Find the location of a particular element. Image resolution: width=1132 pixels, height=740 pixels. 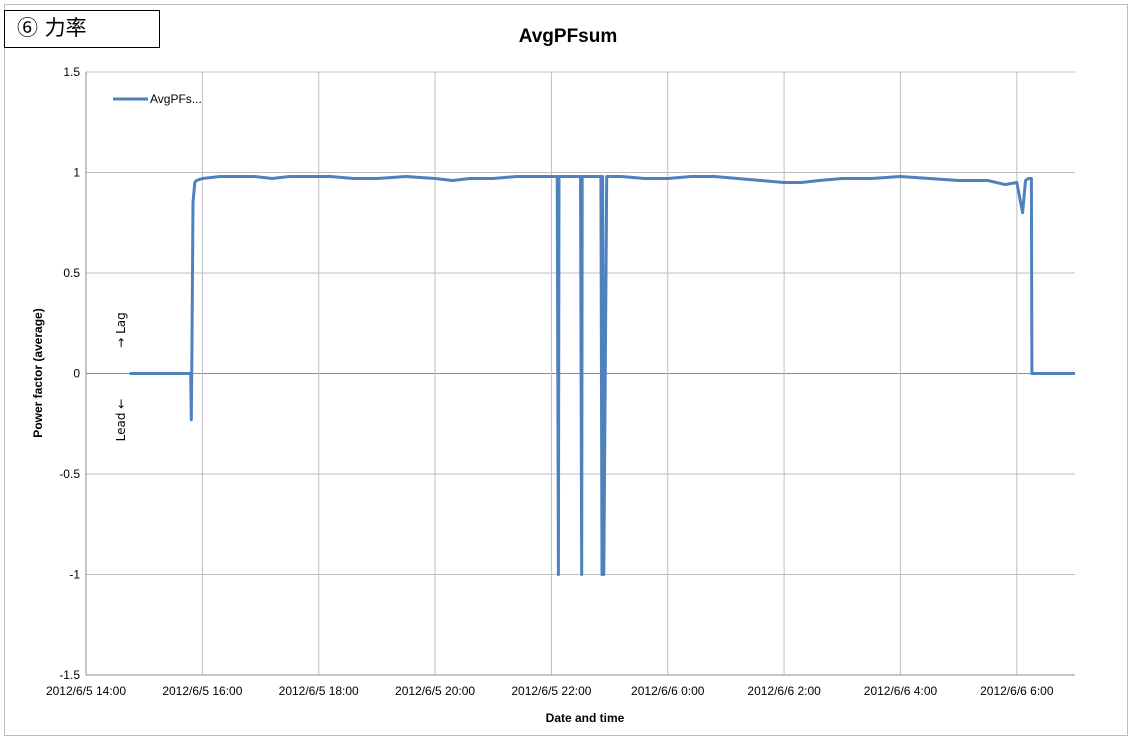

x-tick-label: 2012/6/5 18:00 is located at coordinates (319, 691).